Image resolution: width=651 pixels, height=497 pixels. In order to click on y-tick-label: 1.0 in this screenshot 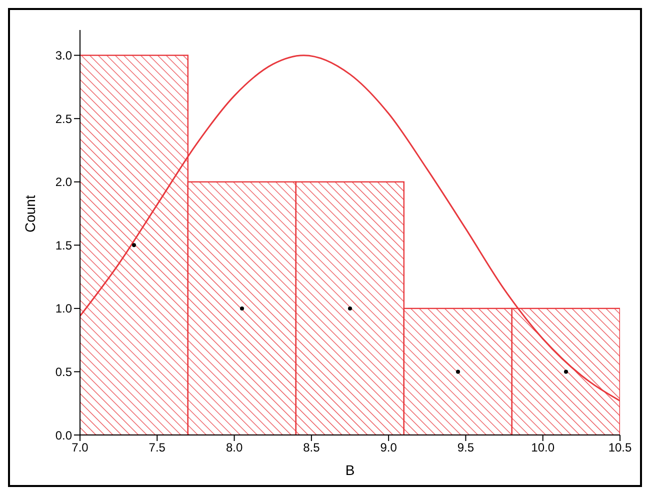, I will do `click(63, 309)`.